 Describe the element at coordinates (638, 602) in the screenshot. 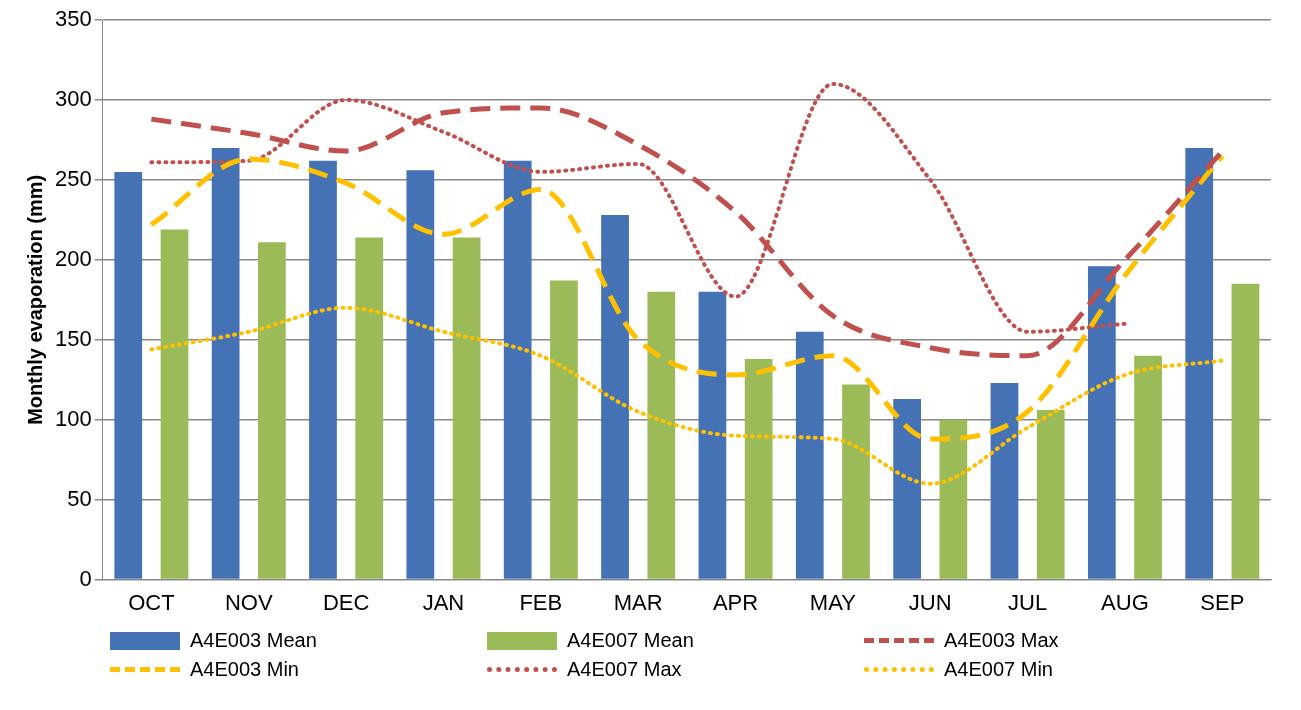

I see `x-tick-label: MAR` at that location.